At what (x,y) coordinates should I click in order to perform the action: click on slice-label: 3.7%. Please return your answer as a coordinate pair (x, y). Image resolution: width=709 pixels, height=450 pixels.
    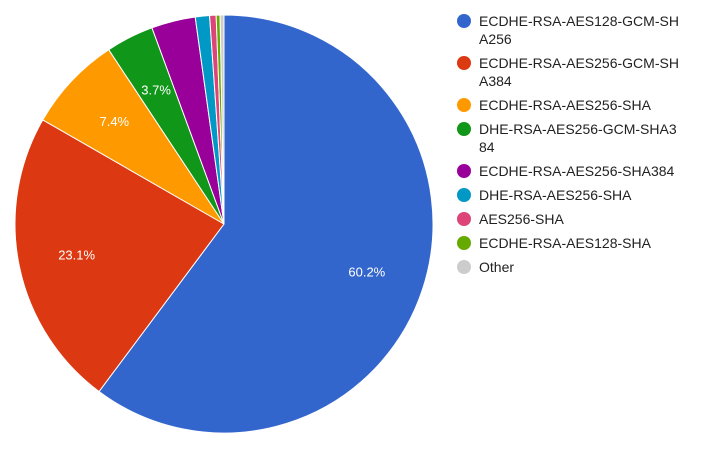
    Looking at the image, I should click on (156, 90).